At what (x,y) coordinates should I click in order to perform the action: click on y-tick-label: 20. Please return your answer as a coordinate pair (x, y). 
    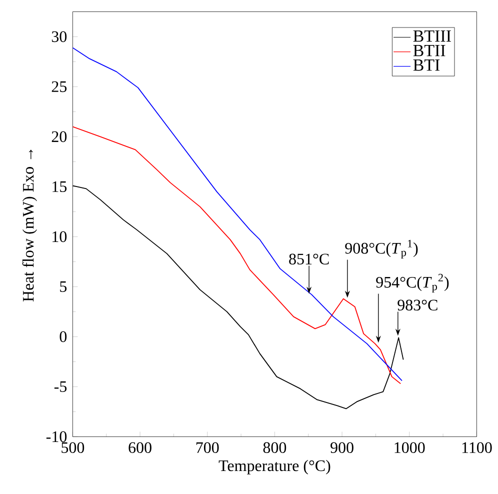
    Looking at the image, I should click on (59, 136).